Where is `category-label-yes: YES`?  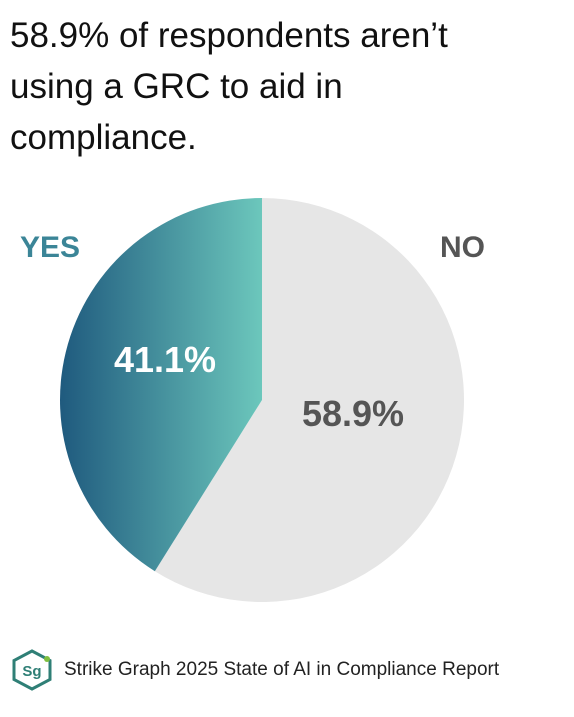 category-label-yes: YES is located at coordinates (50, 247).